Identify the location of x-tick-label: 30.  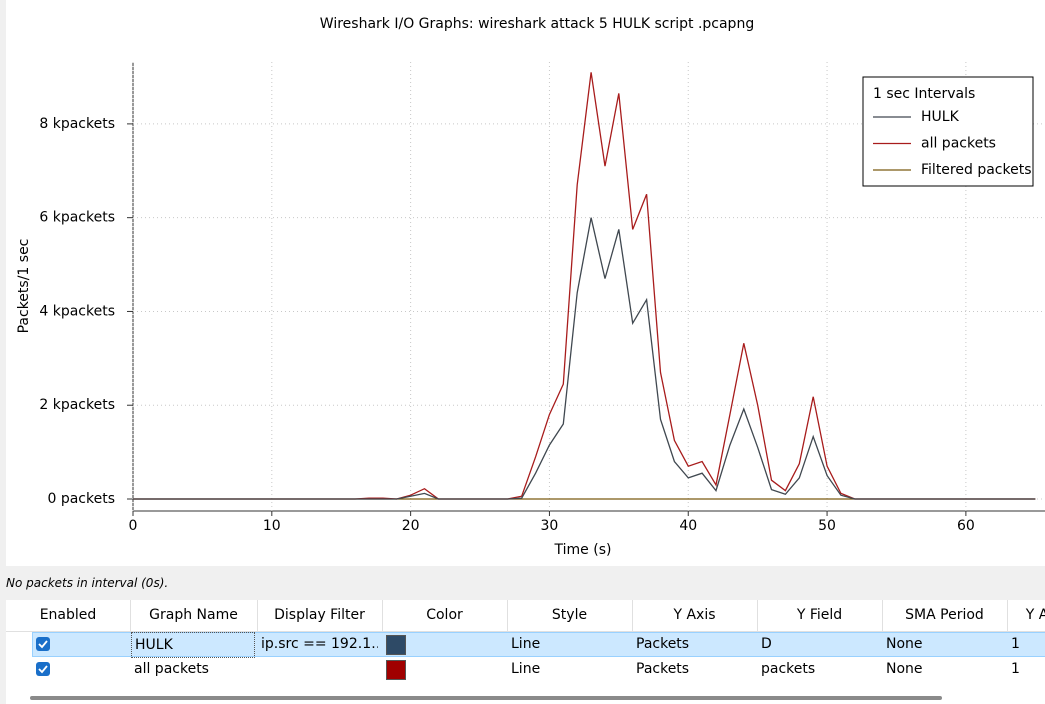
(550, 526).